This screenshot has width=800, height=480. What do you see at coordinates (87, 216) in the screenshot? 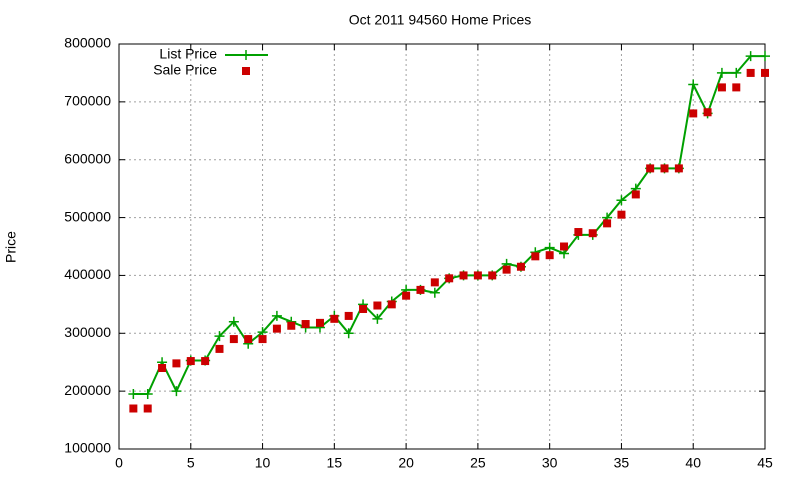
I see `y-tick-label: 500000` at bounding box center [87, 216].